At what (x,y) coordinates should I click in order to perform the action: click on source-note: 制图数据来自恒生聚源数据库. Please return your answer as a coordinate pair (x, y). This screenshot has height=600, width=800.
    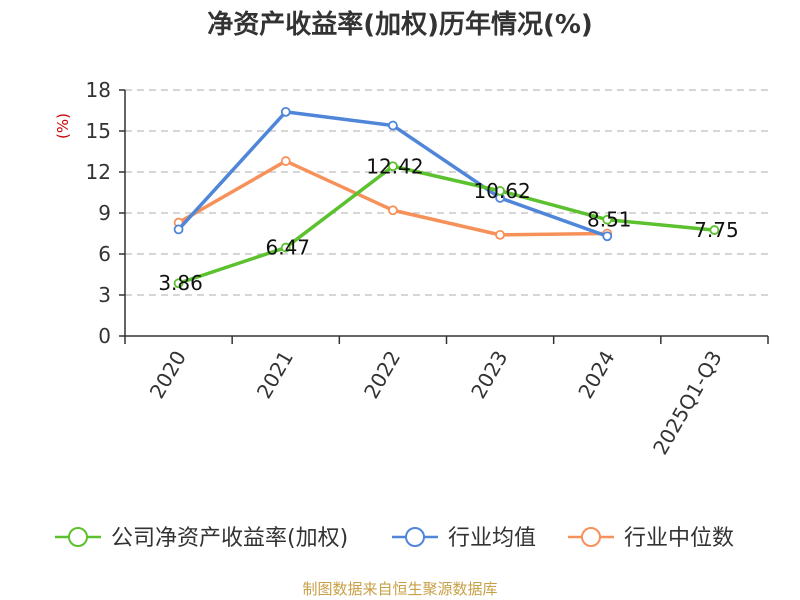
    Looking at the image, I should click on (399, 589).